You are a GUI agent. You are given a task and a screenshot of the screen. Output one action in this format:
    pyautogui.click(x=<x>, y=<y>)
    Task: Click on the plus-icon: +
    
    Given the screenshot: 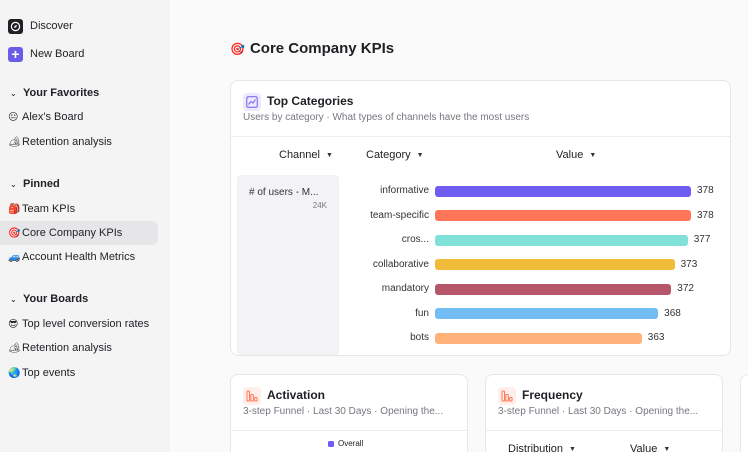 What is the action you would take?
    pyautogui.click(x=15, y=54)
    